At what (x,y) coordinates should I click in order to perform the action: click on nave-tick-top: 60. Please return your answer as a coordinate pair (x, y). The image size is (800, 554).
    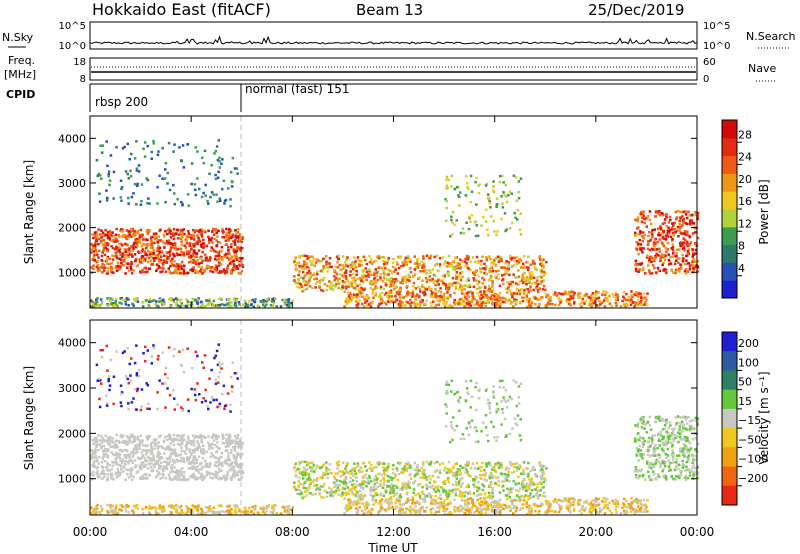
    Looking at the image, I should click on (709, 62).